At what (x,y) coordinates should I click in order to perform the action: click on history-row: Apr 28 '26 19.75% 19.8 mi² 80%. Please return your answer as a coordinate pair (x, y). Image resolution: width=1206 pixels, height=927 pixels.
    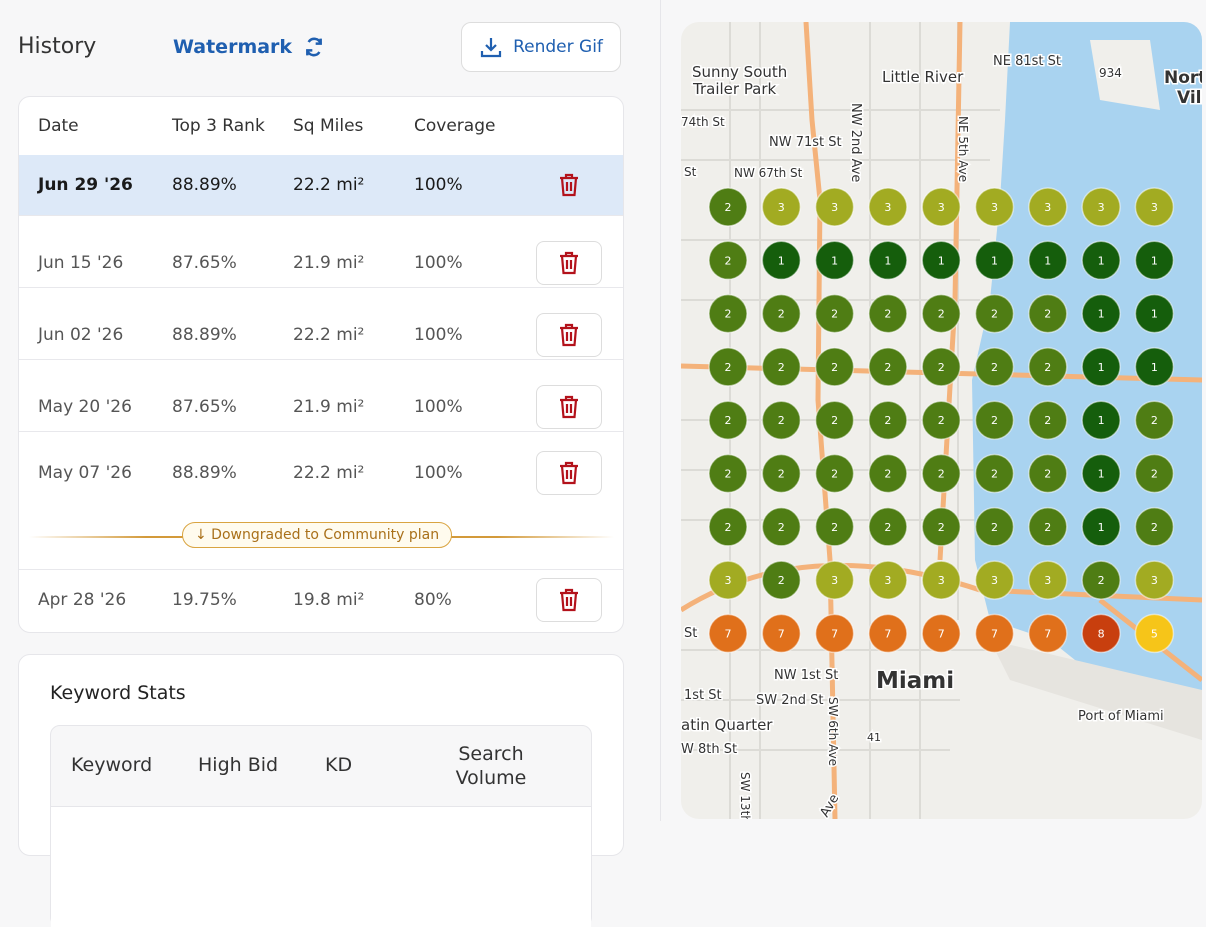
    Looking at the image, I should click on (321, 600).